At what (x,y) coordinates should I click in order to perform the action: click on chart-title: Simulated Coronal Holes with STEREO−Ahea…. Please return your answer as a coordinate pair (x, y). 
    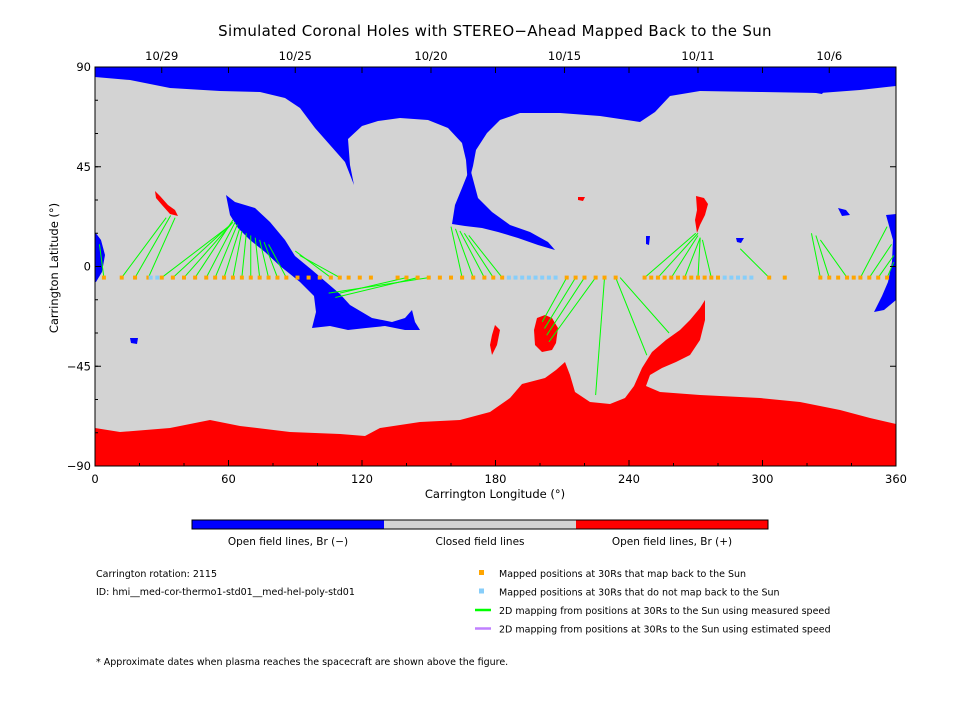
    Looking at the image, I should click on (495, 31).